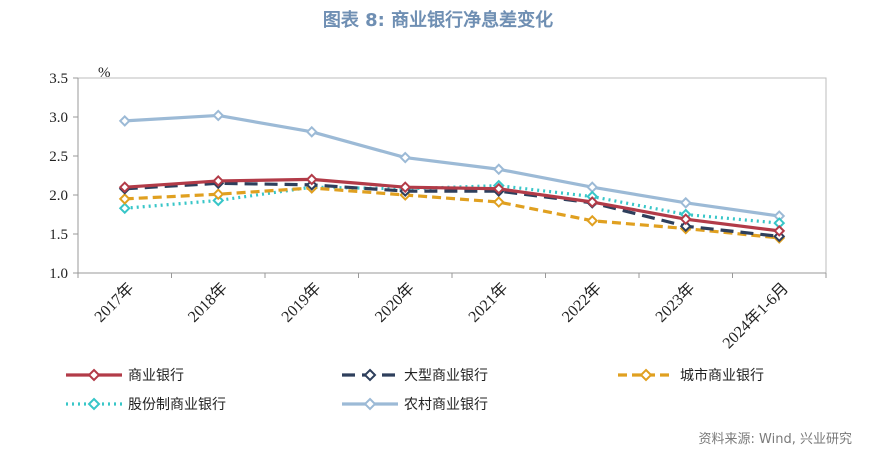  I want to click on x-tick-label: 2023年, so click(675, 302).